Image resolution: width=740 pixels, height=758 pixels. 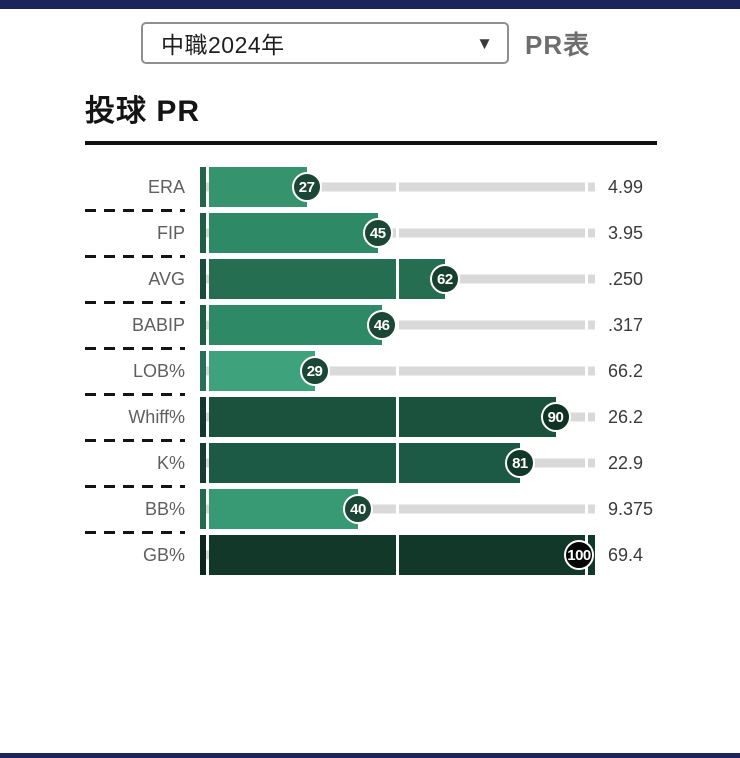 What do you see at coordinates (484, 44) in the screenshot?
I see `chevron-down-icon: ▼` at bounding box center [484, 44].